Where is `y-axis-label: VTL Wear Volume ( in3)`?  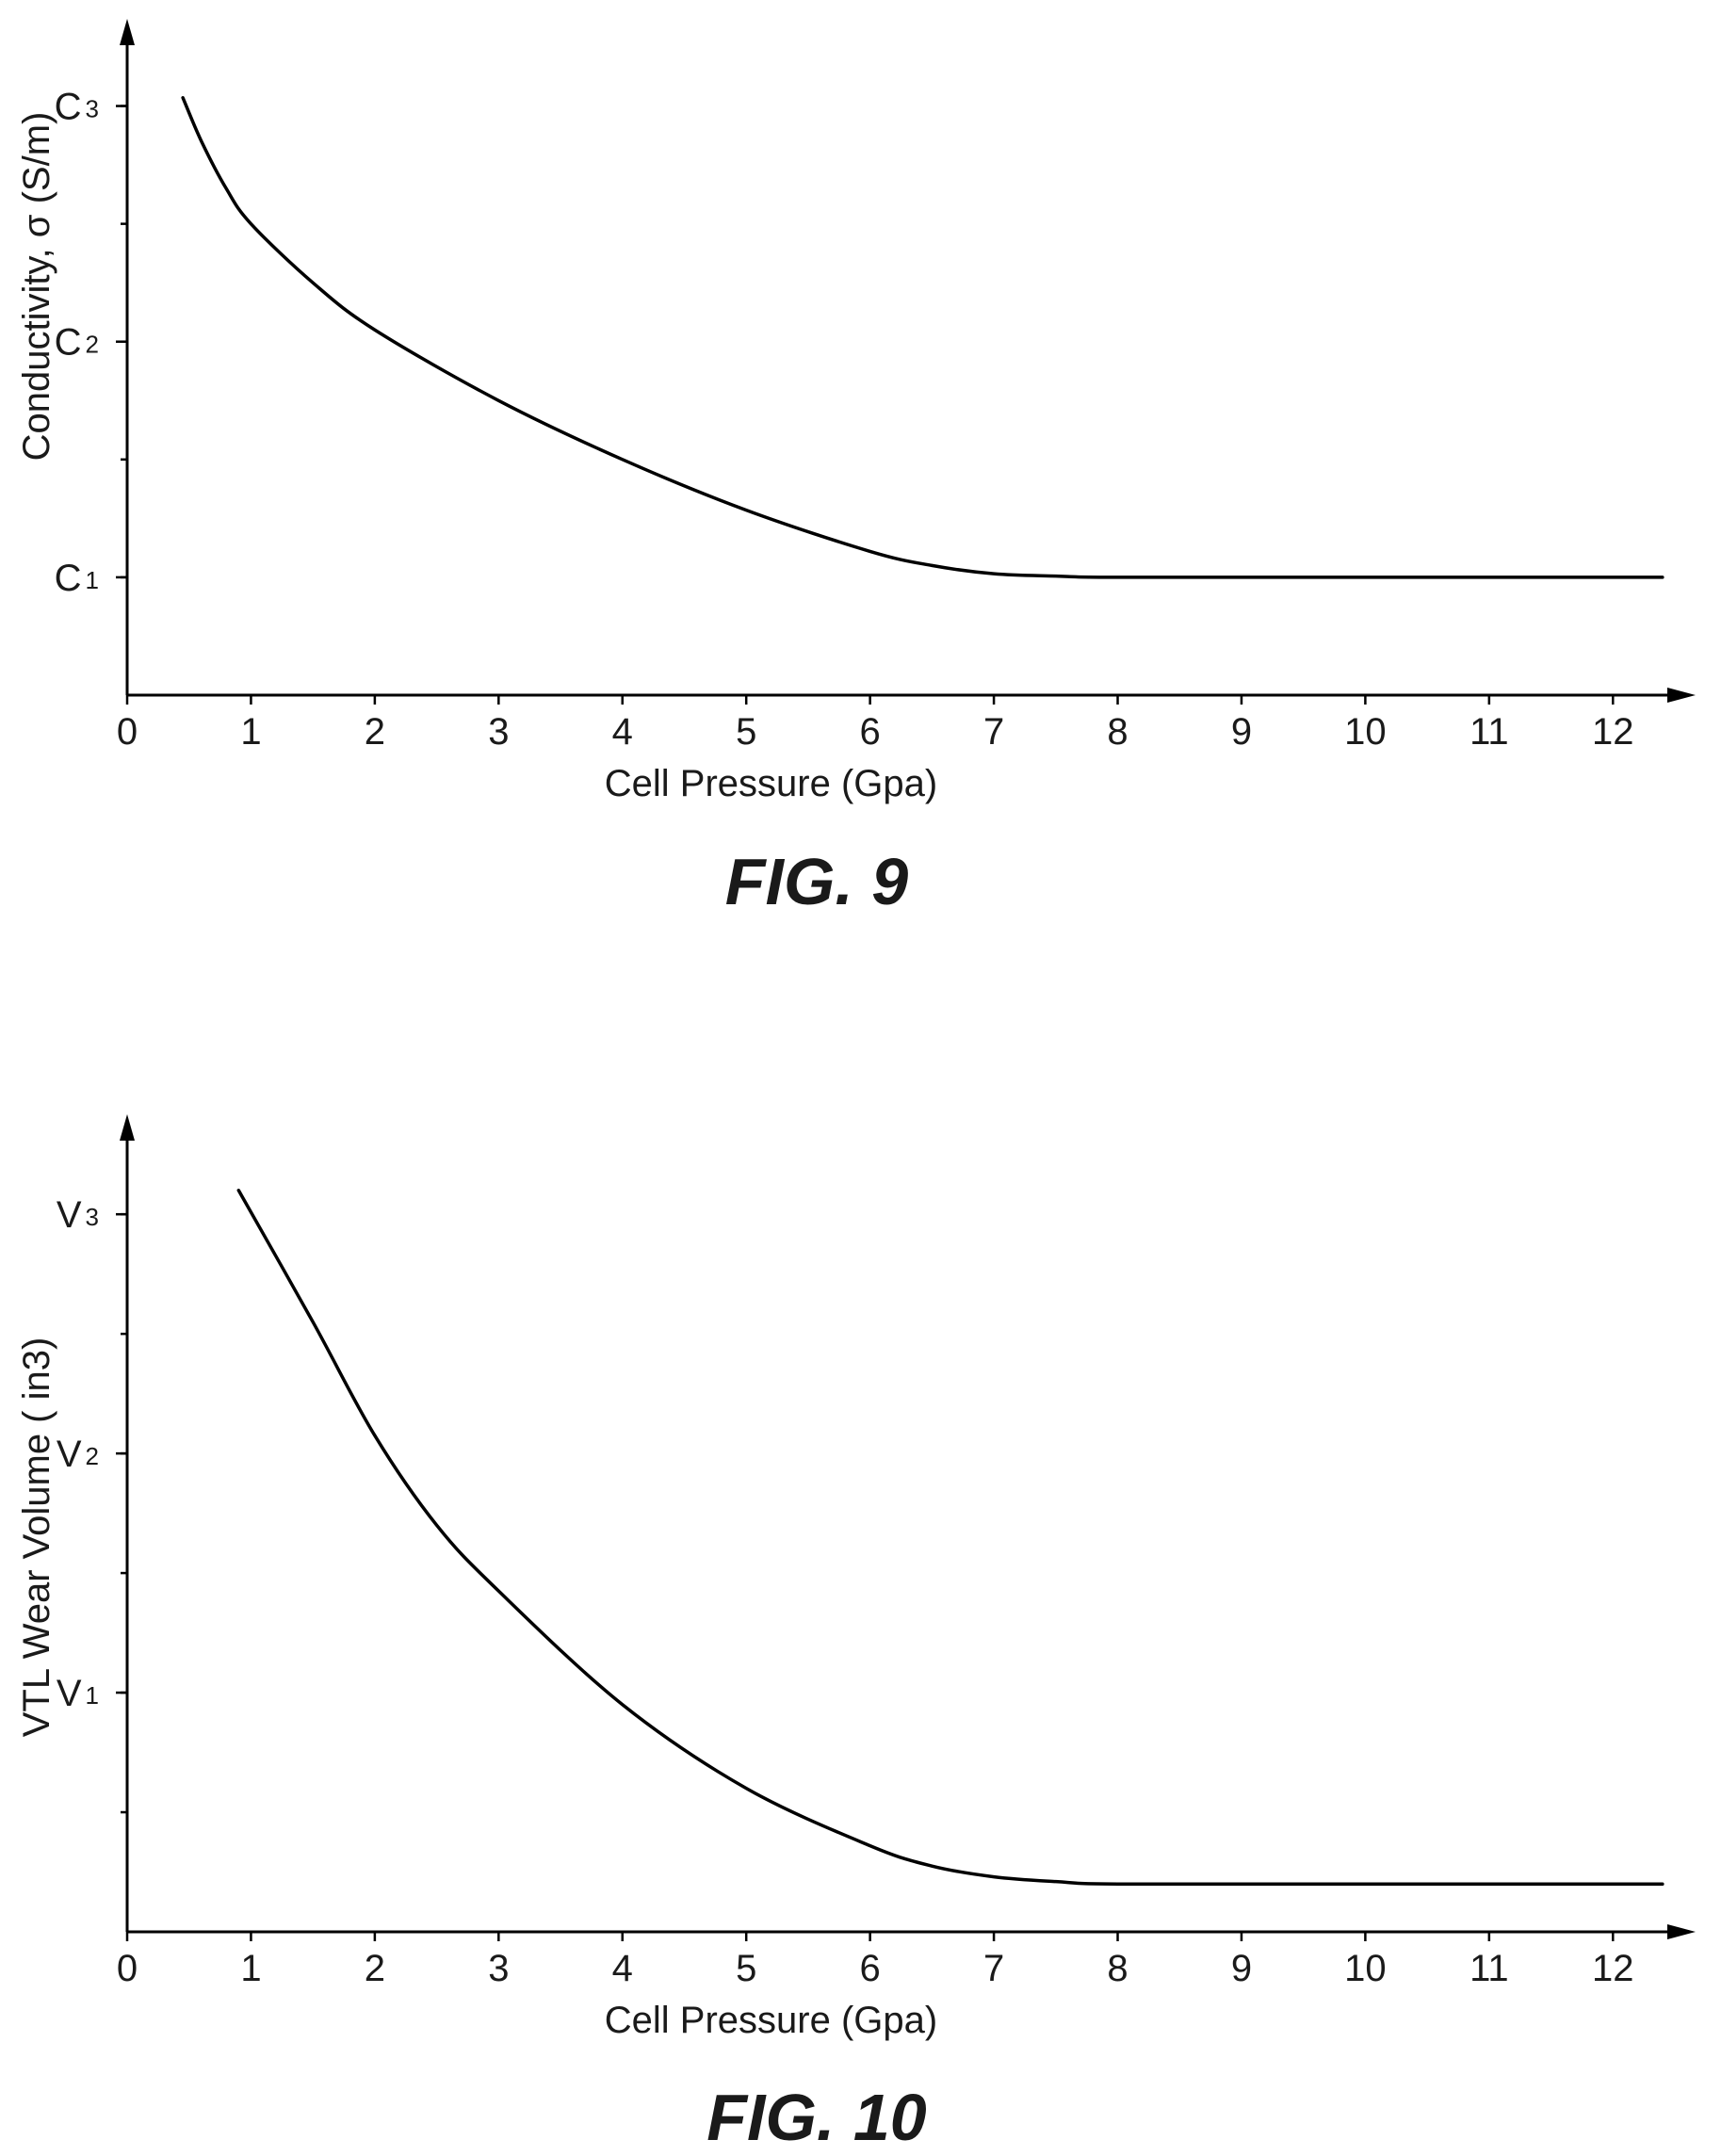
y-axis-label: VTL Wear Volume ( in3) is located at coordinates (36, 1537).